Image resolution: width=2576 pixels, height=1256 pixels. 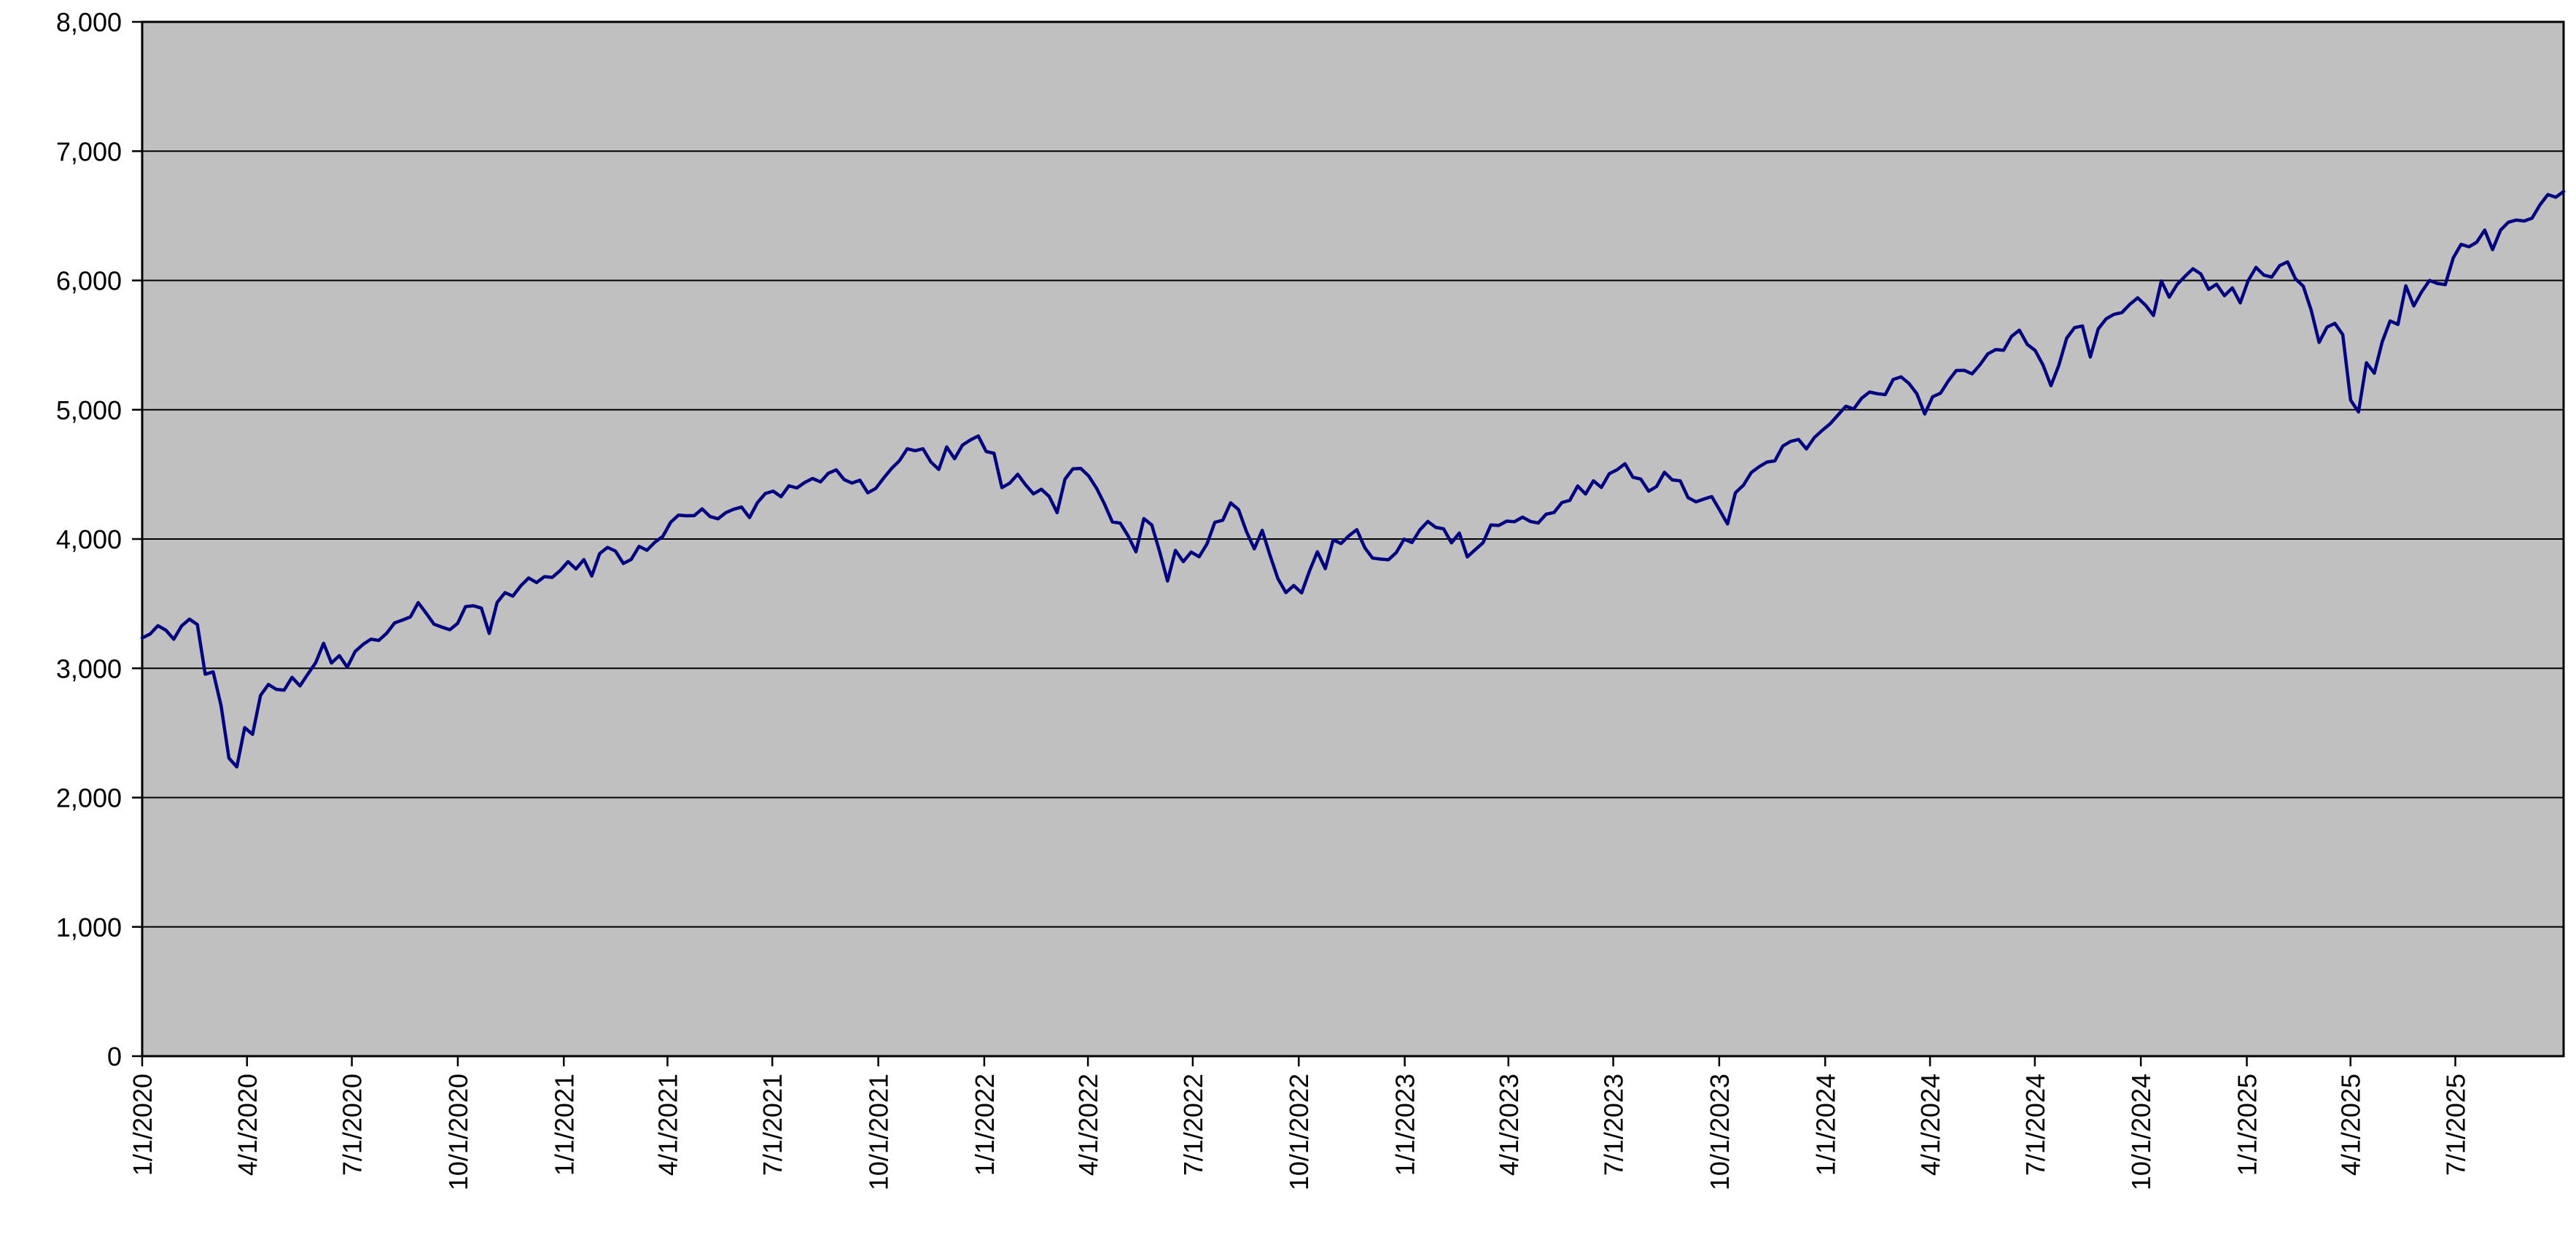 I want to click on y-tick-label: 7,000, so click(x=89, y=151).